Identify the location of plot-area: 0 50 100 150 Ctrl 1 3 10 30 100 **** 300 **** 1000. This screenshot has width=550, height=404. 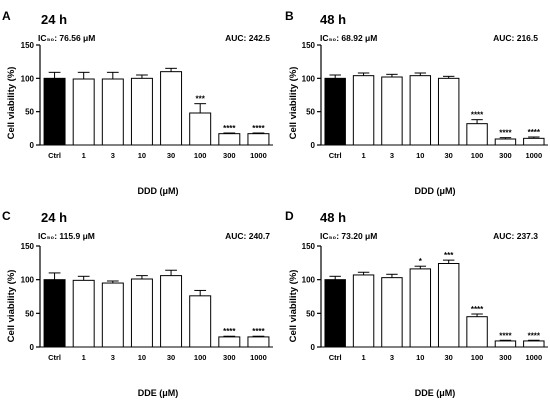
(147, 302).